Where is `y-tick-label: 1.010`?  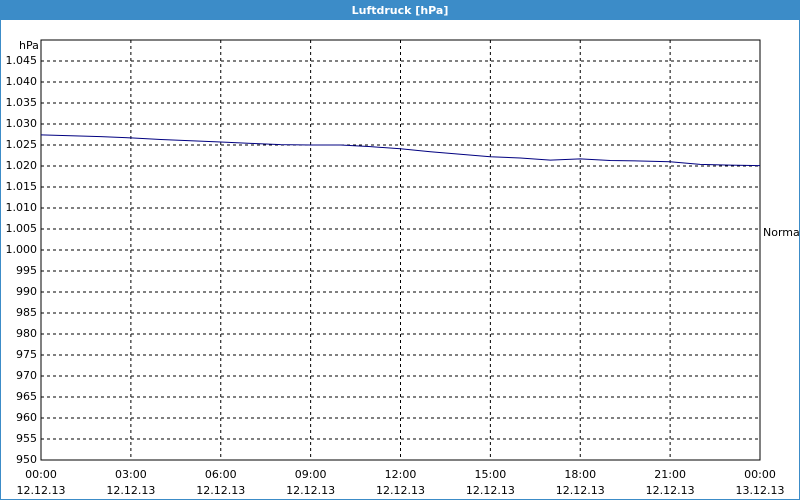 y-tick-label: 1.010 is located at coordinates (22, 207).